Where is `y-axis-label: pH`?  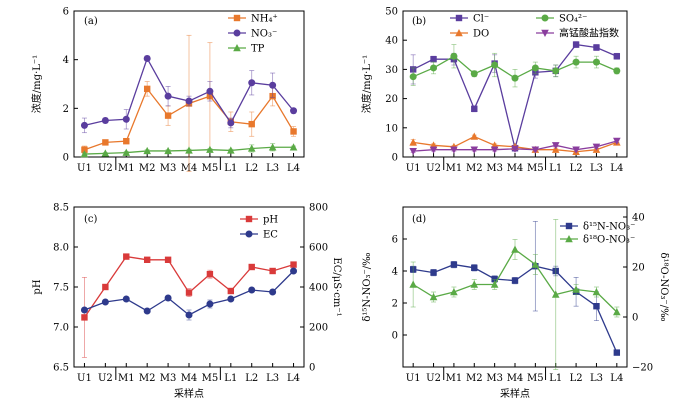 y-axis-label: pH is located at coordinates (37, 286).